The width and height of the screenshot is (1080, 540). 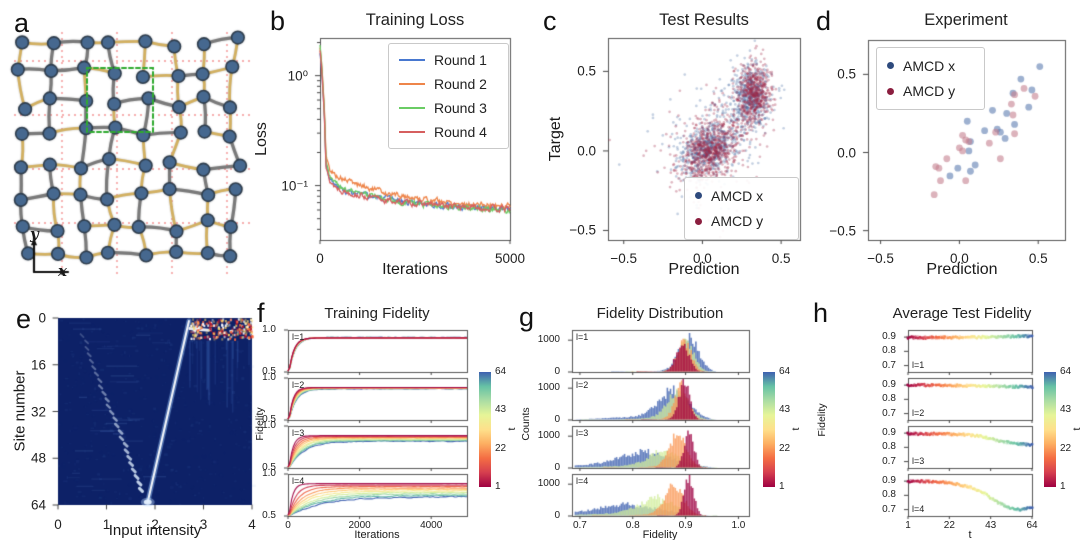 What do you see at coordinates (298, 385) in the screenshot?
I see `f-layer-label: l=2` at bounding box center [298, 385].